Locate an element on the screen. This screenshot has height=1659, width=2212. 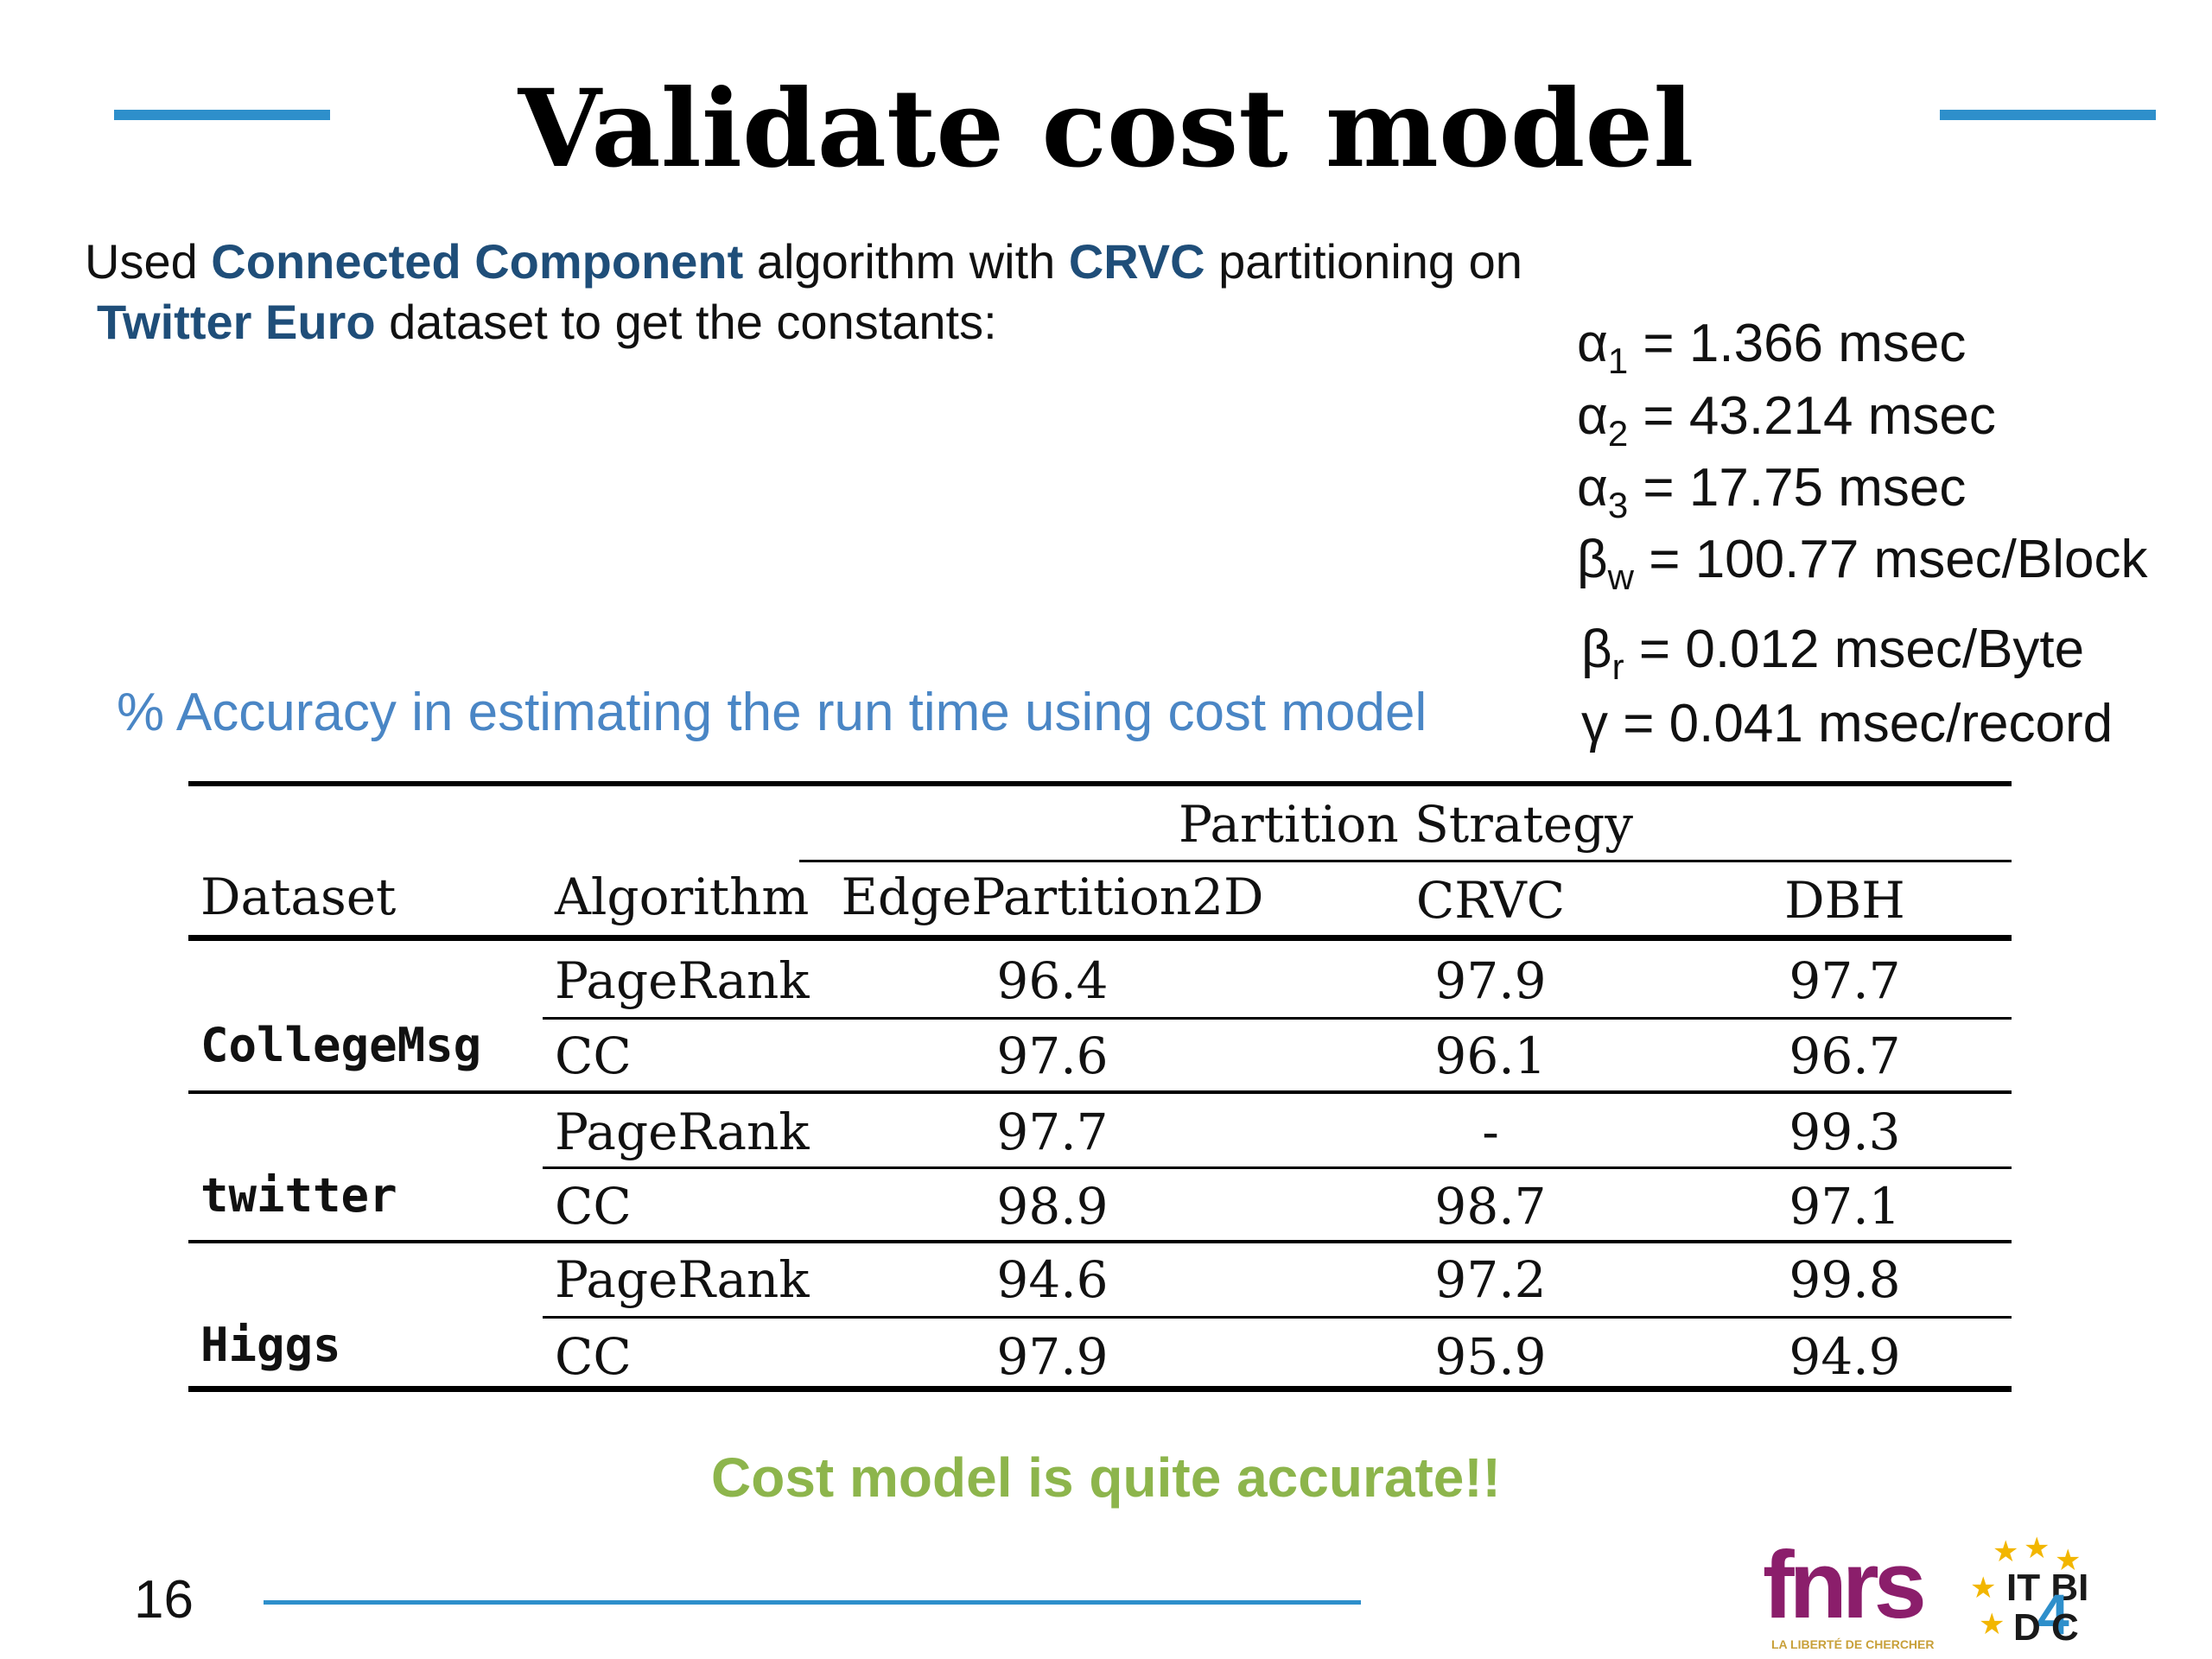
dataset-higgs: Higgs is located at coordinates (270, 1345).